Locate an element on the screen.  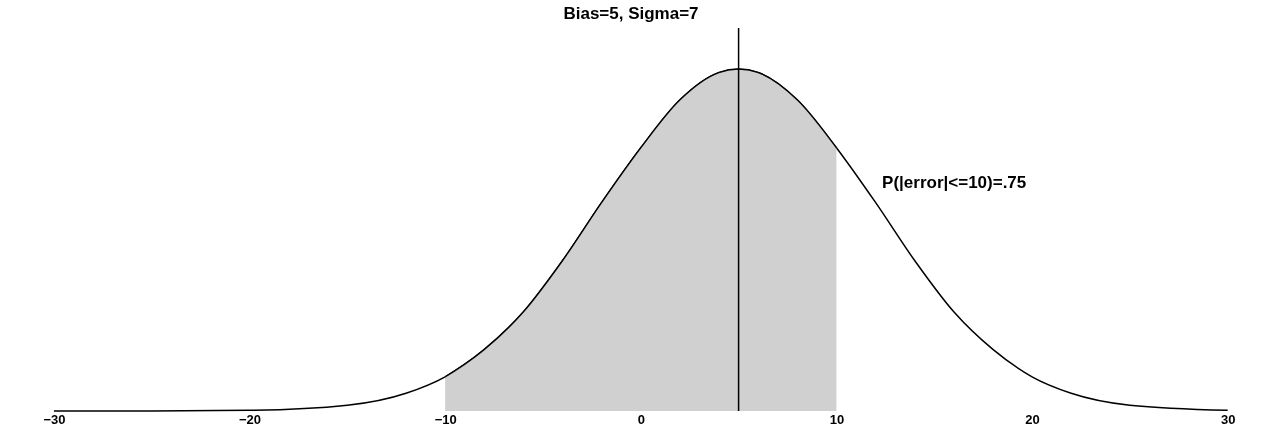
x-tick-label: 30 is located at coordinates (1228, 419).